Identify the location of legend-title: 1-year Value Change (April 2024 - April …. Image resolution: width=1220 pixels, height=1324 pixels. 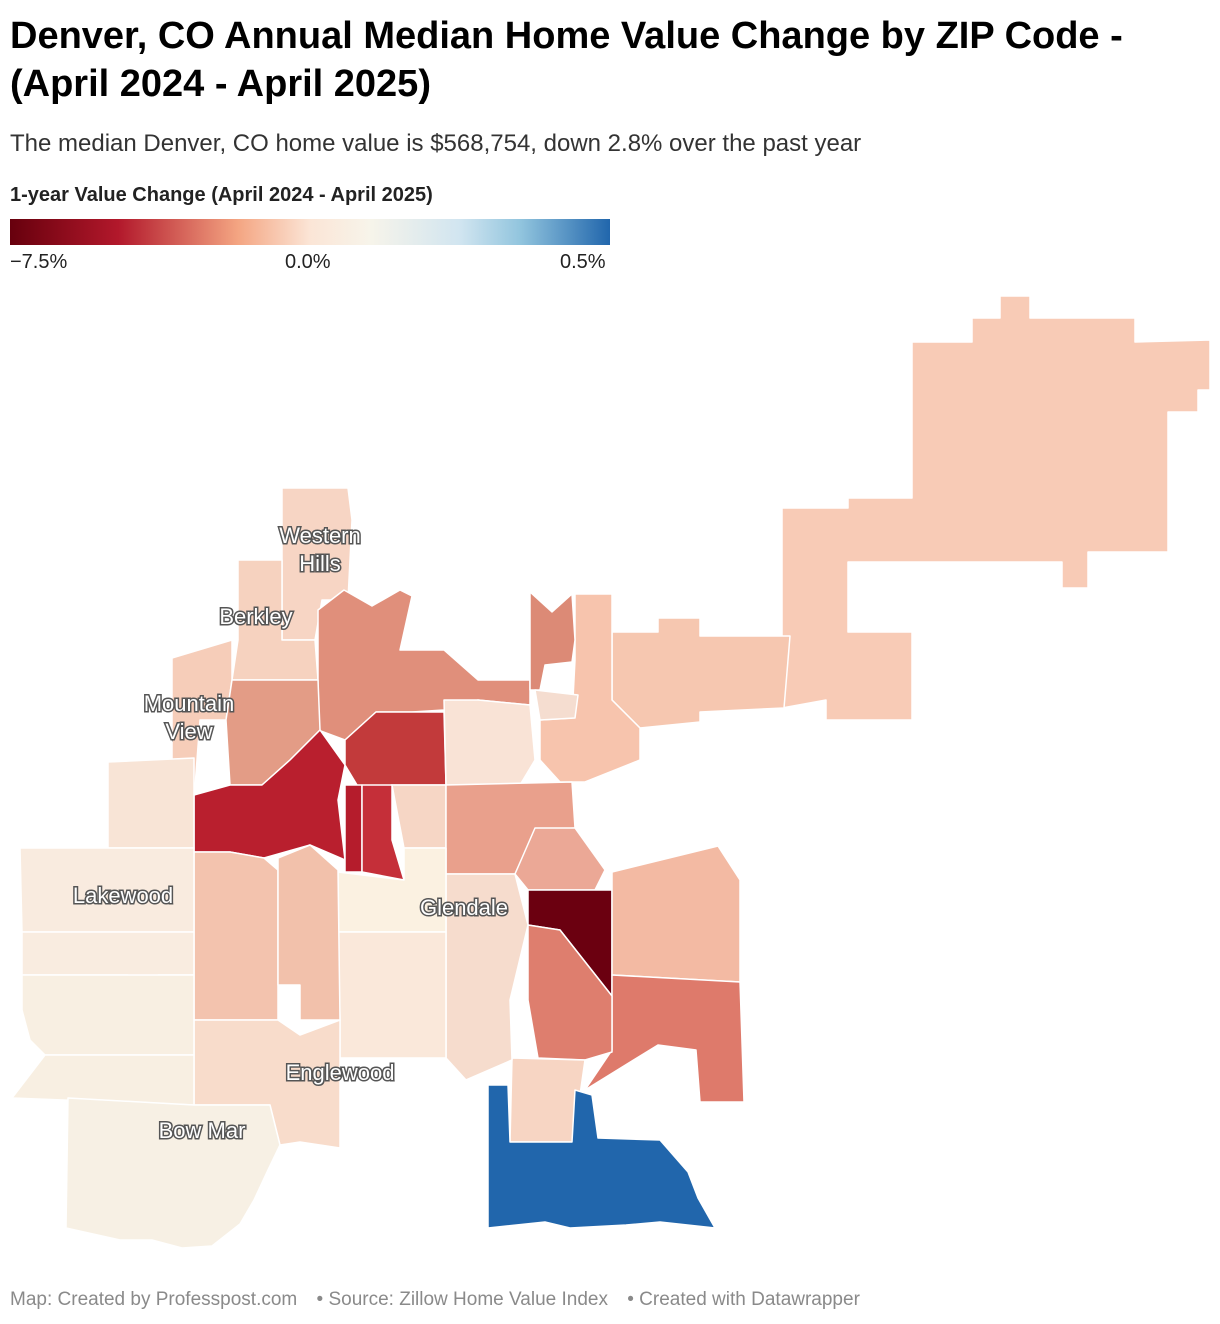
(221, 195).